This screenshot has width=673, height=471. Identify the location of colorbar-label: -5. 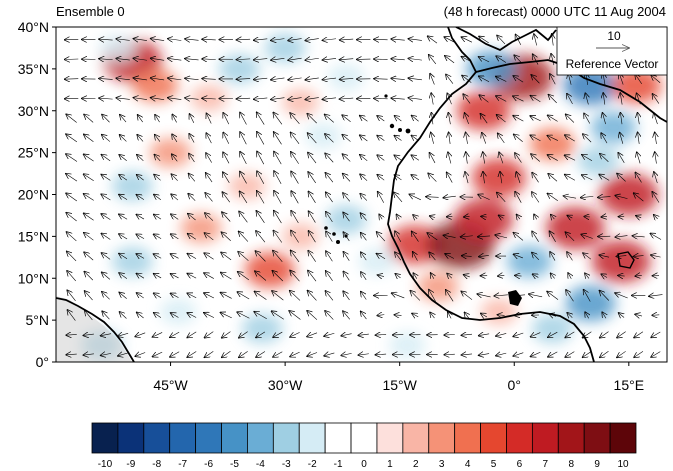
(234, 464).